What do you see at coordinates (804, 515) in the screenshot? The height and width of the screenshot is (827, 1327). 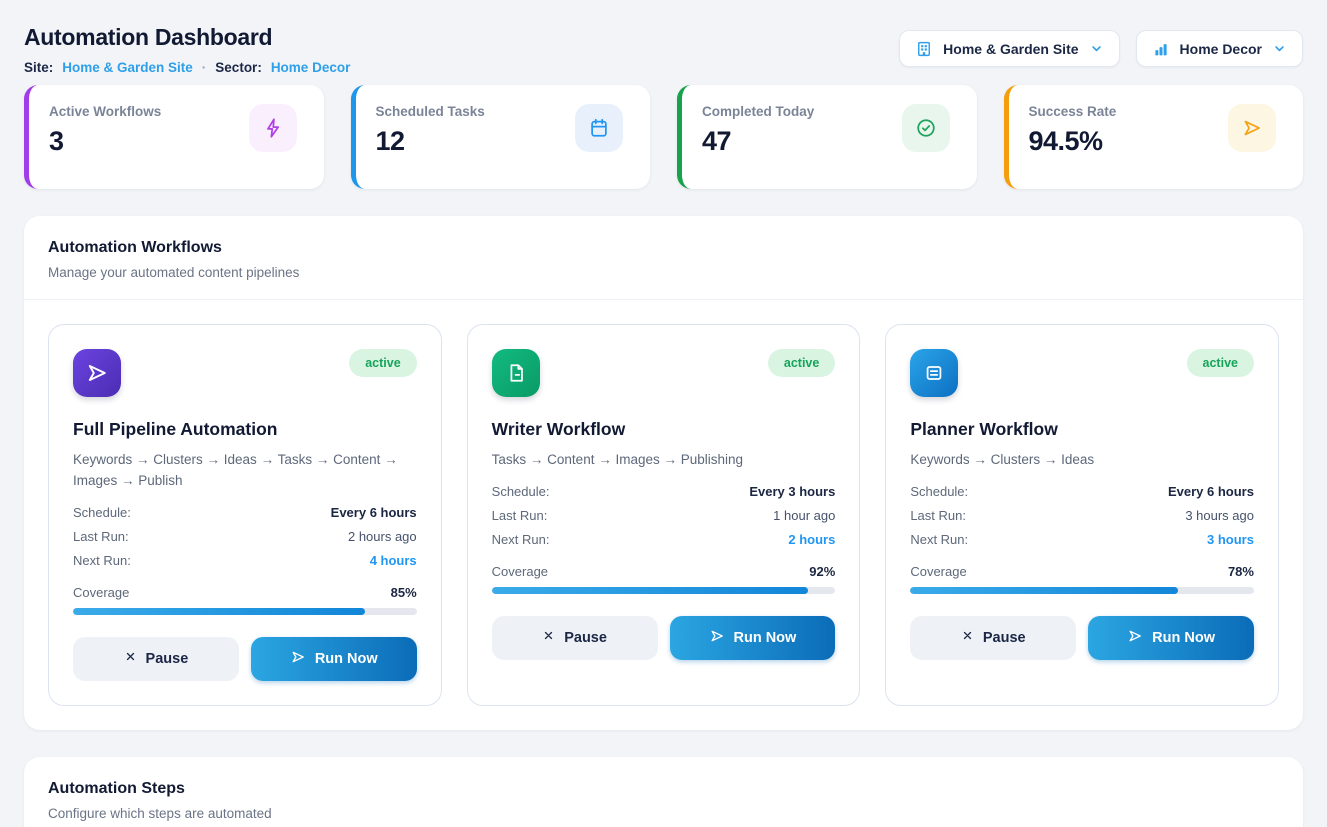 I see `last-run-value: 1 hour ago` at bounding box center [804, 515].